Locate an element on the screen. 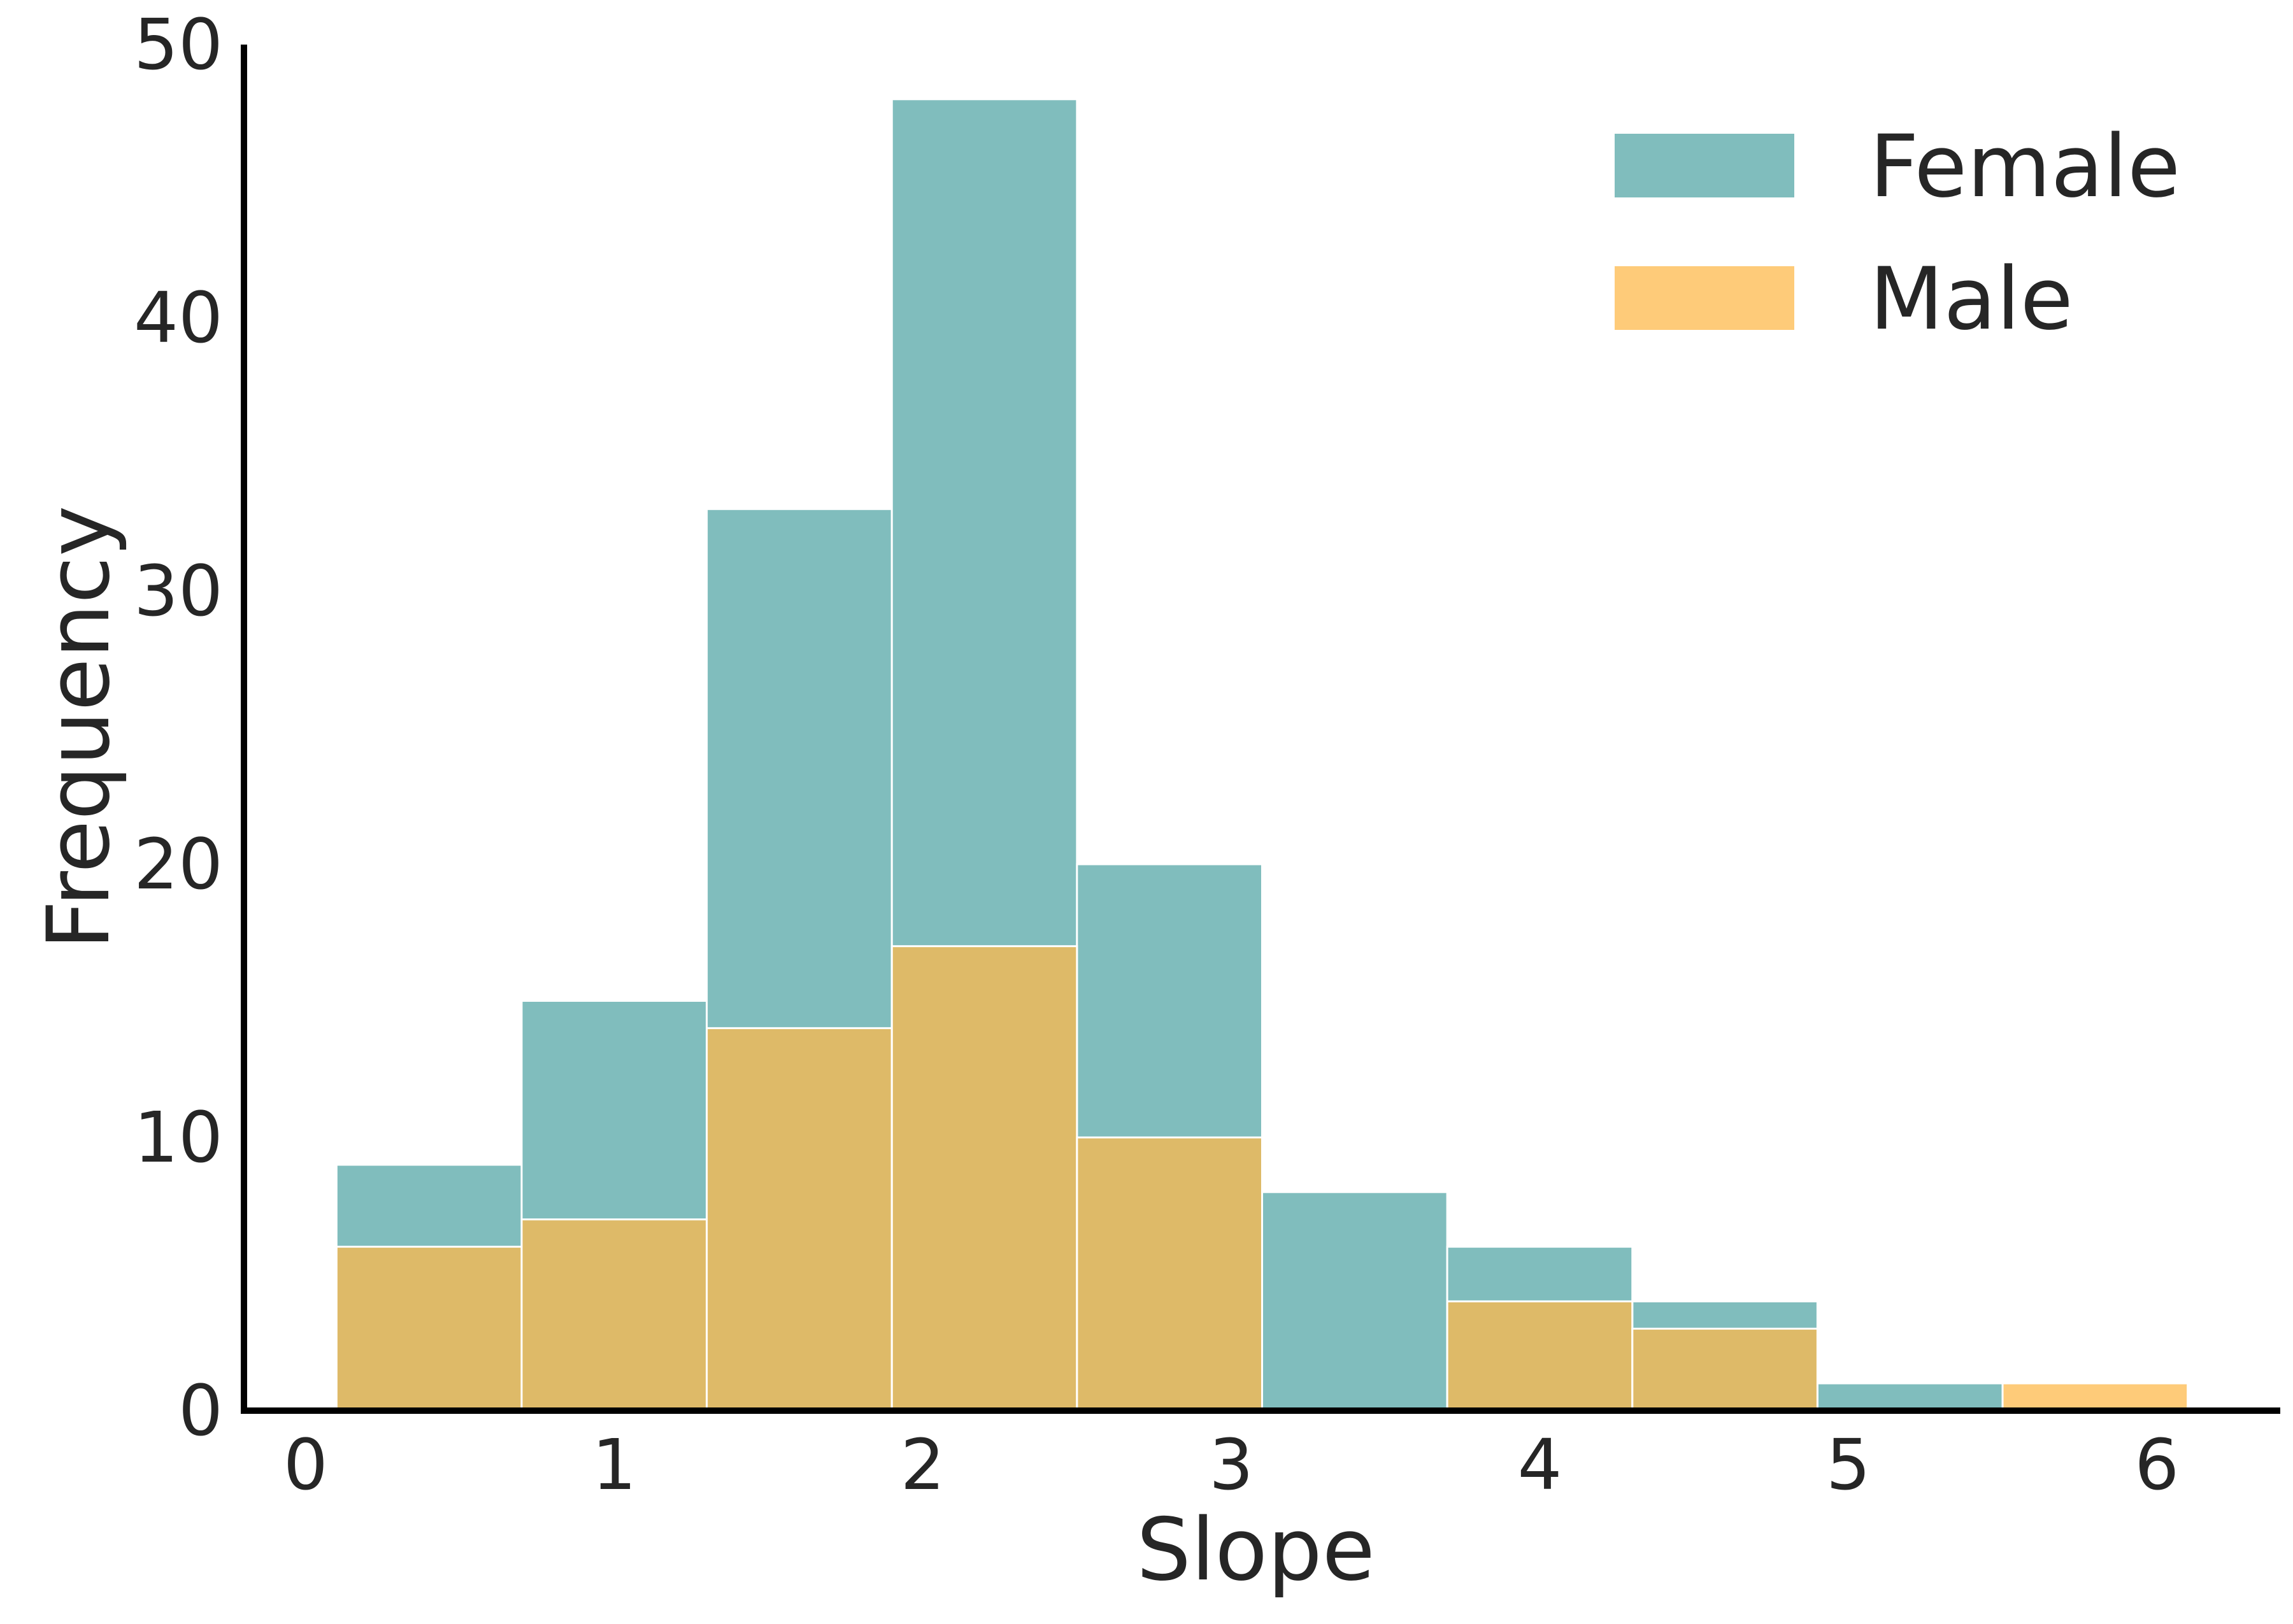 Image resolution: width=2293 pixels, height=1624 pixels. legend-label-male: Male is located at coordinates (1971, 299).